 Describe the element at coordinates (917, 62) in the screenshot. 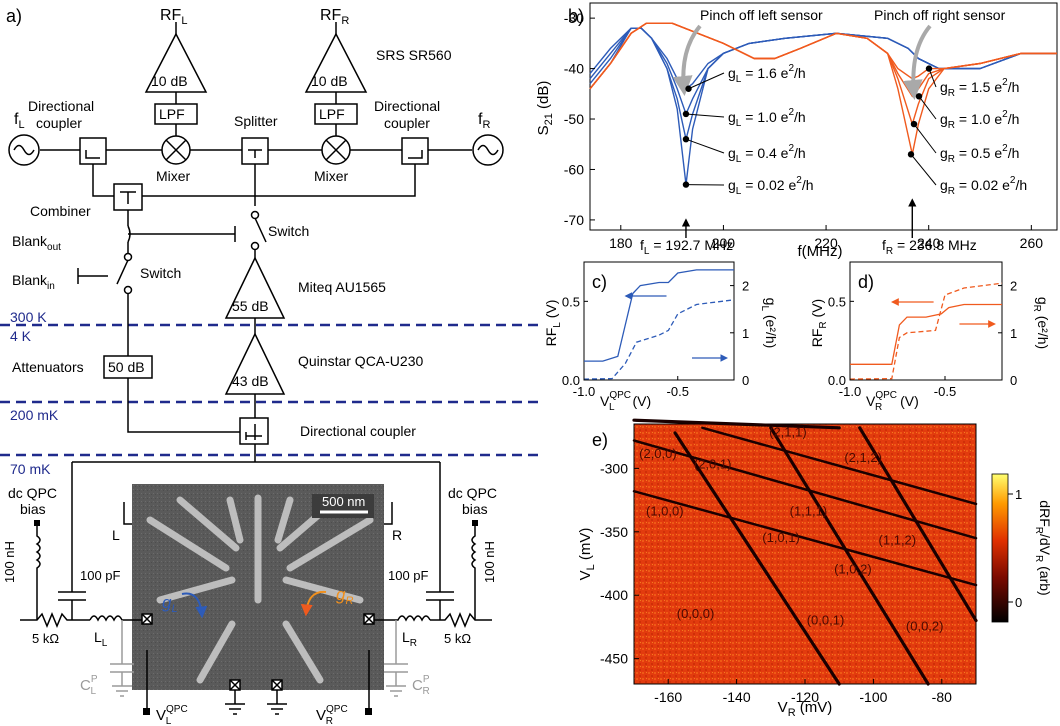

I see `pinch-right-arrow` at that location.